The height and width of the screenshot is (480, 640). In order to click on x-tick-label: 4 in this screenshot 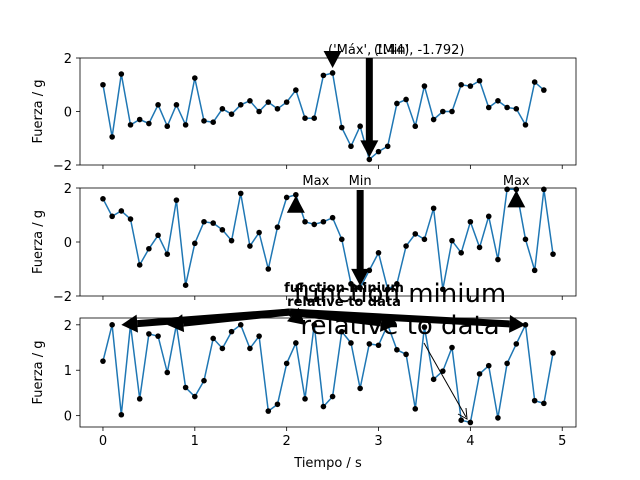, I will do `click(470, 441)`.